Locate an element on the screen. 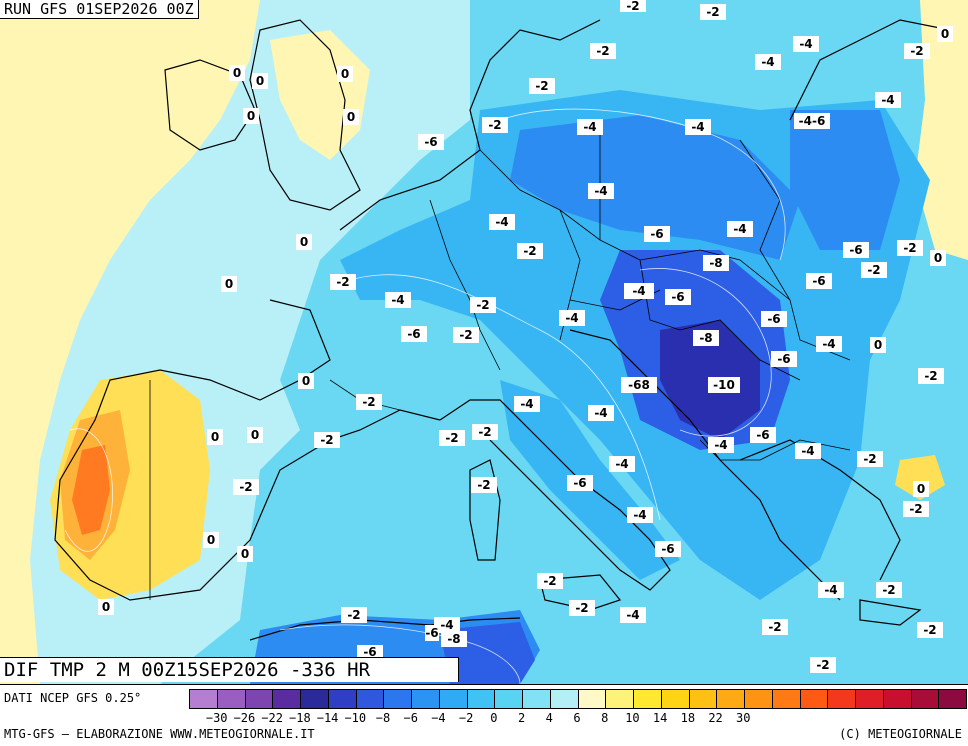  color-scale-tick: 0 is located at coordinates (494, 718).